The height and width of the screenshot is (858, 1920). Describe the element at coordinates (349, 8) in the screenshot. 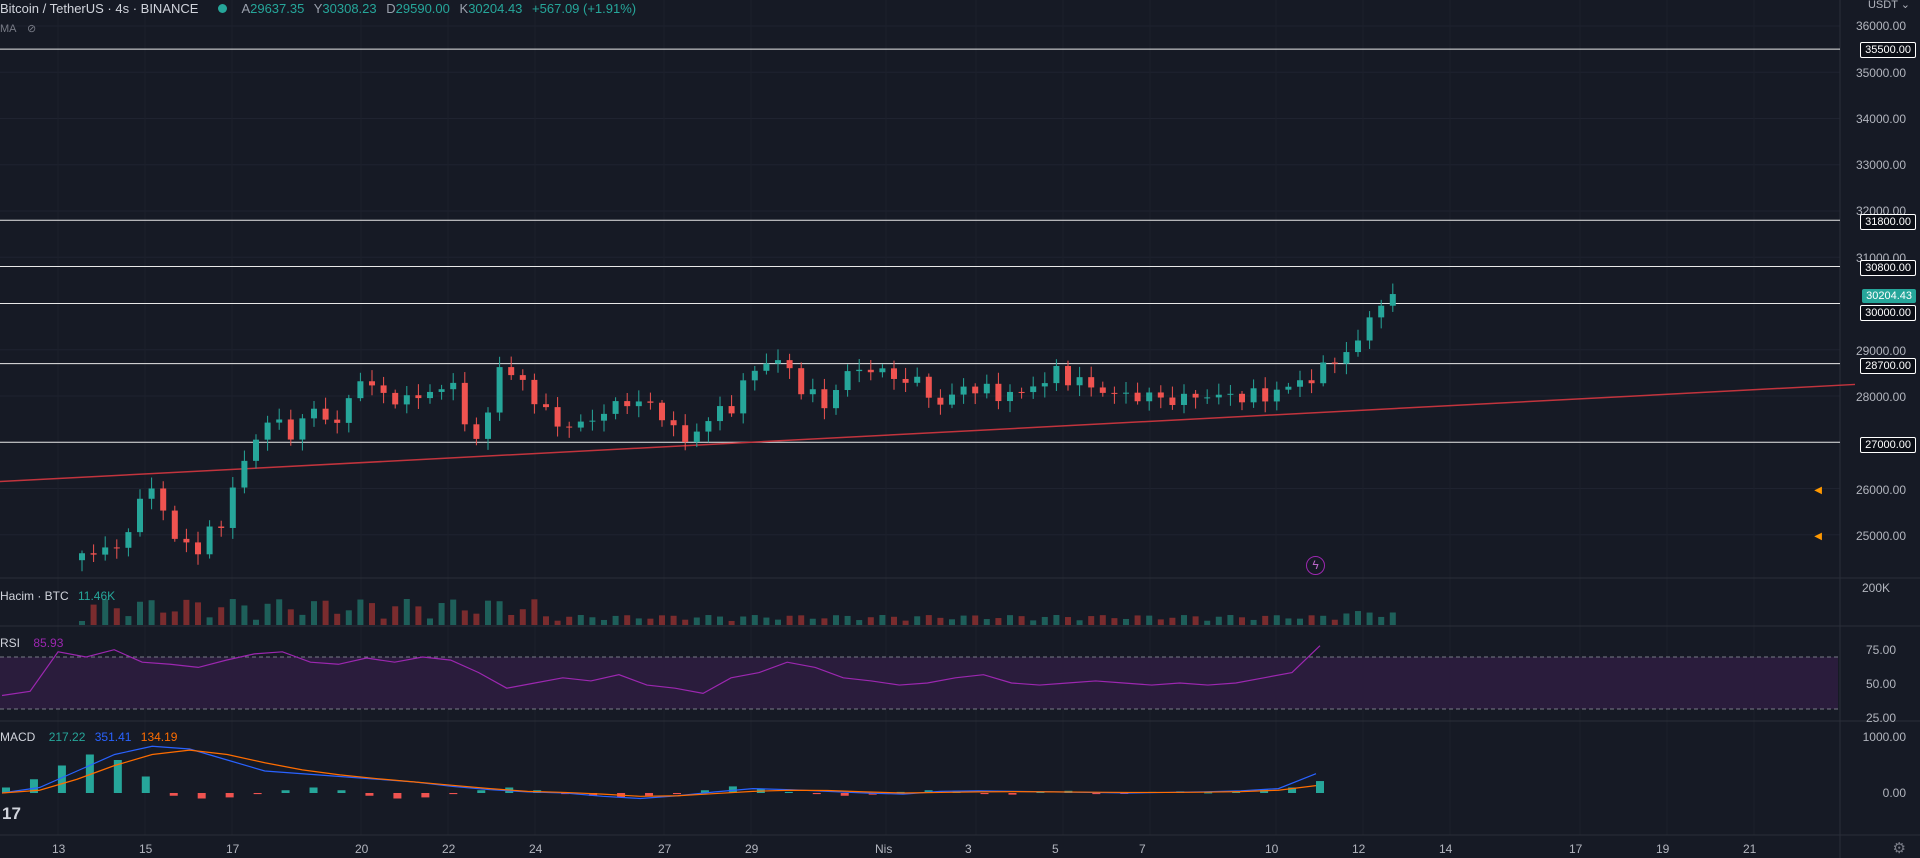

I see `high-value: 30308.23` at that location.